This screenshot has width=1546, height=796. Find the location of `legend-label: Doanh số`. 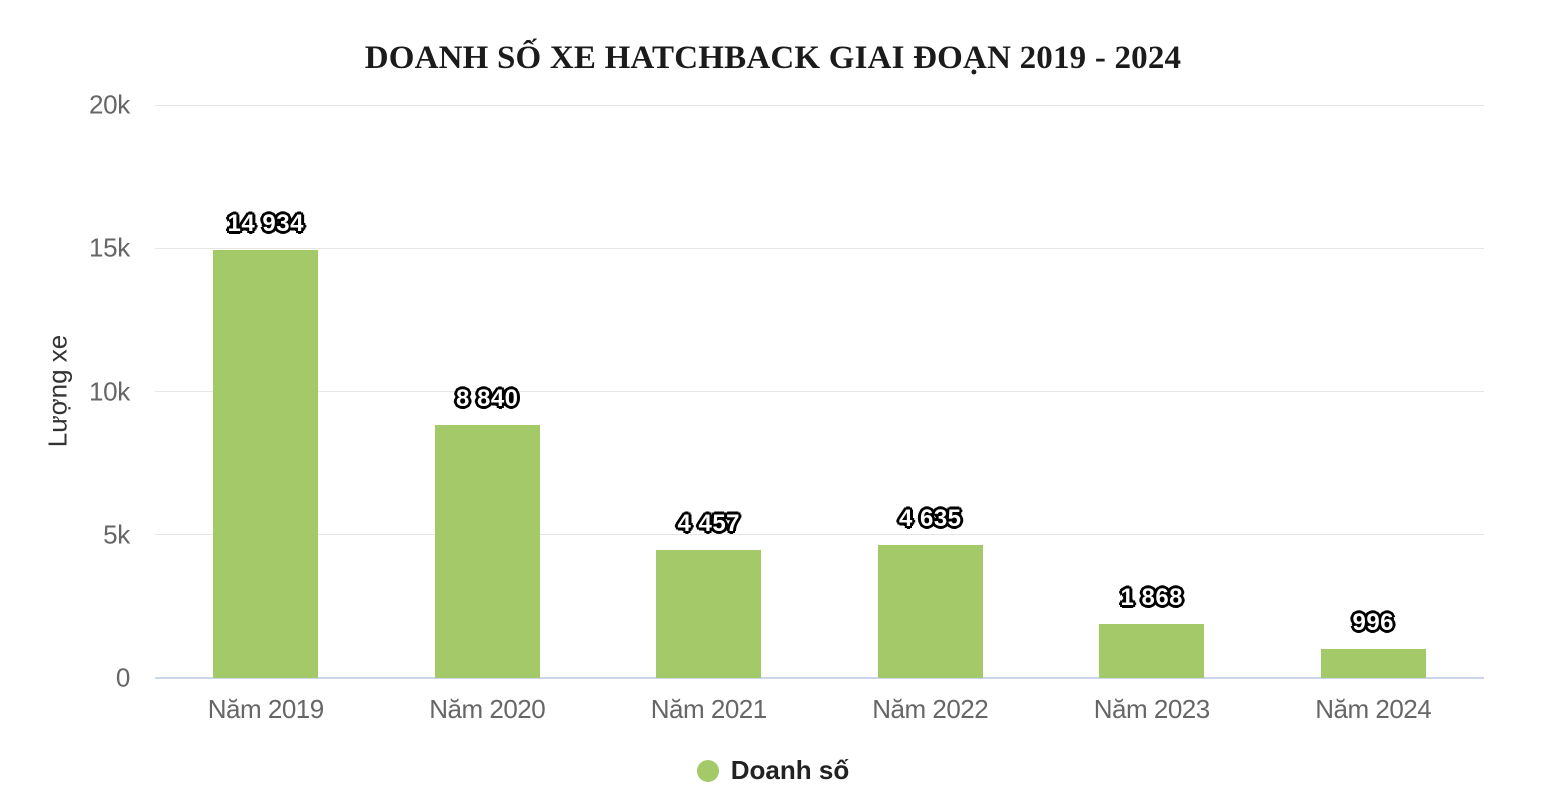

legend-label: Doanh số is located at coordinates (790, 770).